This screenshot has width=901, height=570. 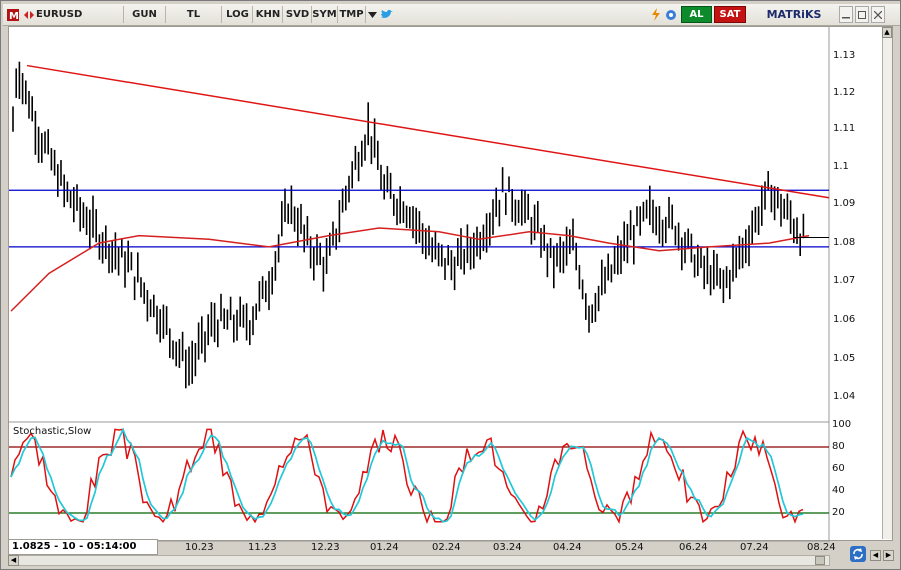 What do you see at coordinates (384, 547) in the screenshot?
I see `x-label: 01.24` at bounding box center [384, 547].